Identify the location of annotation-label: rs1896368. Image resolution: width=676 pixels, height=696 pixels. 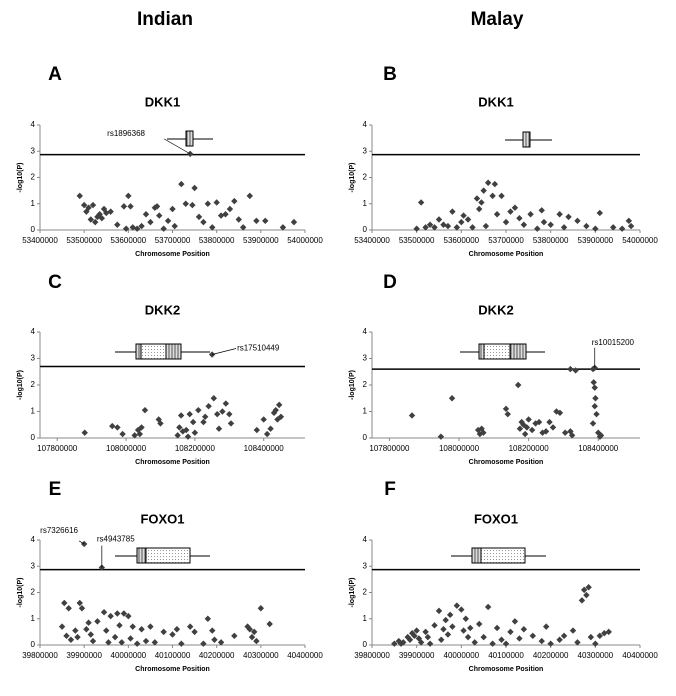
(126, 133).